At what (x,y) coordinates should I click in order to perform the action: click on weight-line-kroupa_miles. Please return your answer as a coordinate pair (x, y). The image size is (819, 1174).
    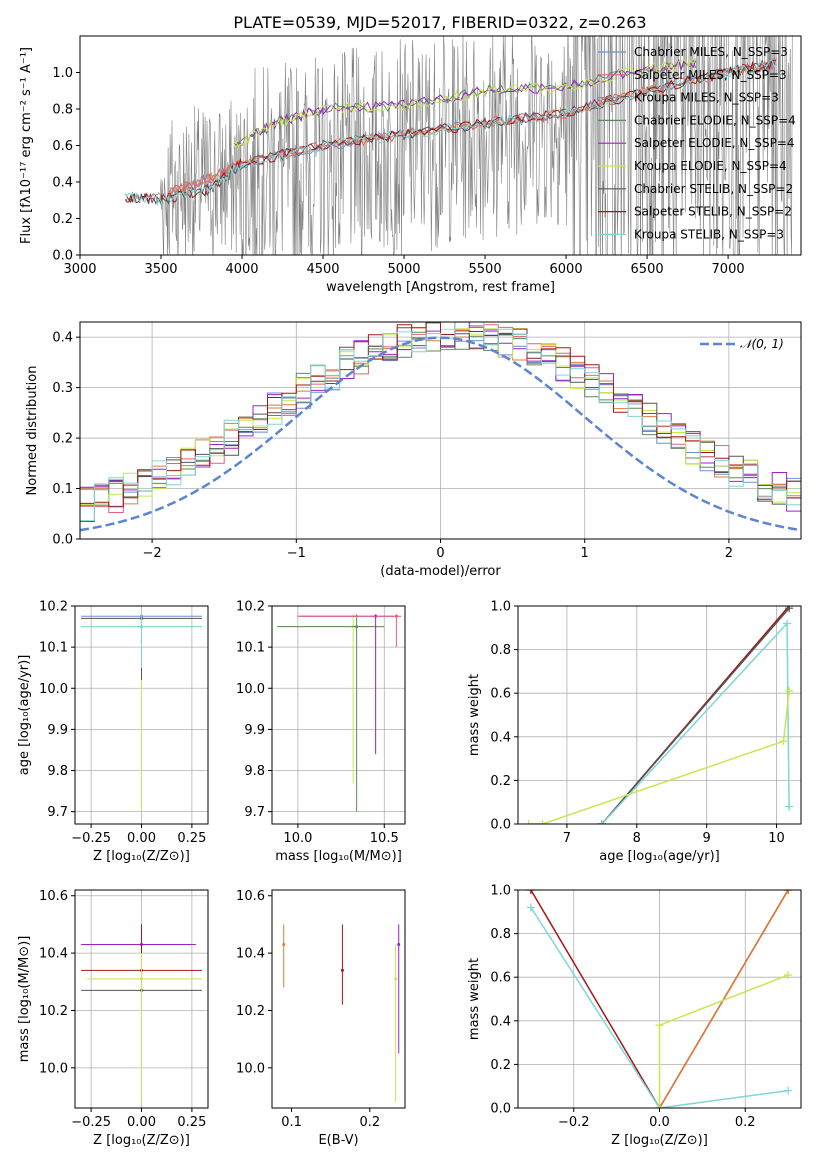
    Looking at the image, I should click on (723, 999).